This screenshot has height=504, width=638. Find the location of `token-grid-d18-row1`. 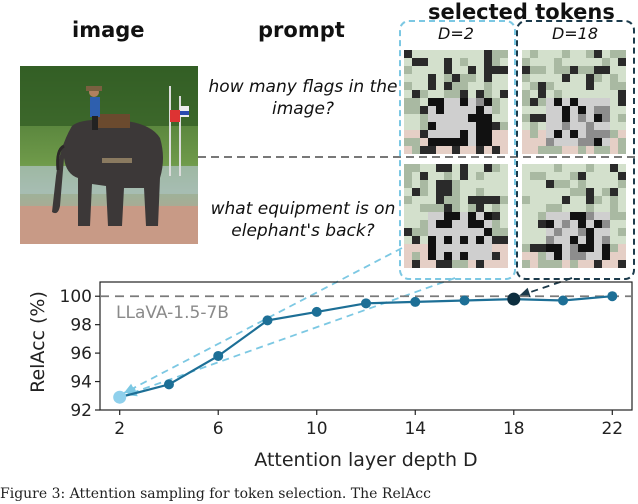

token-grid-d18-row1 is located at coordinates (574, 102).